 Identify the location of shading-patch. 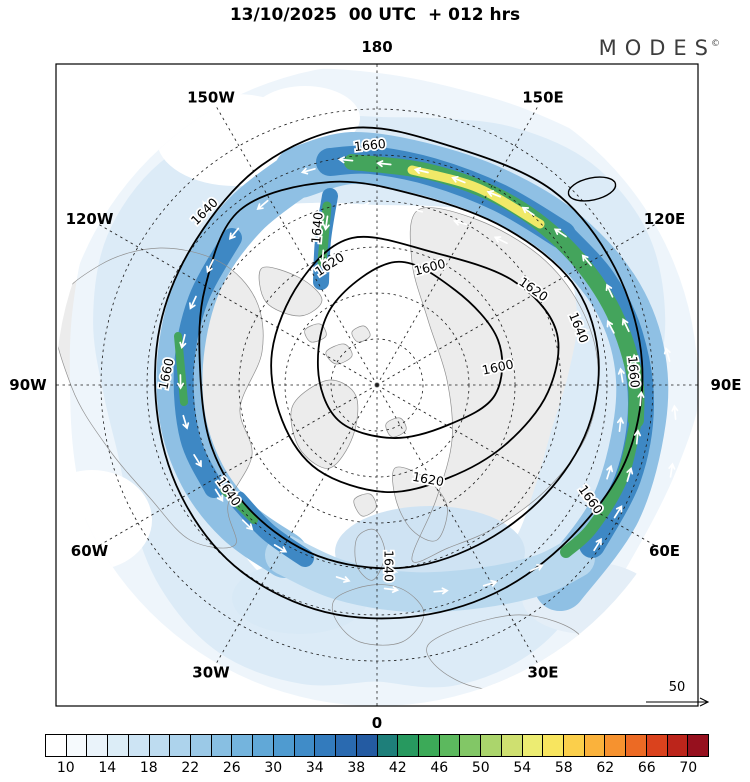
(305, 118).